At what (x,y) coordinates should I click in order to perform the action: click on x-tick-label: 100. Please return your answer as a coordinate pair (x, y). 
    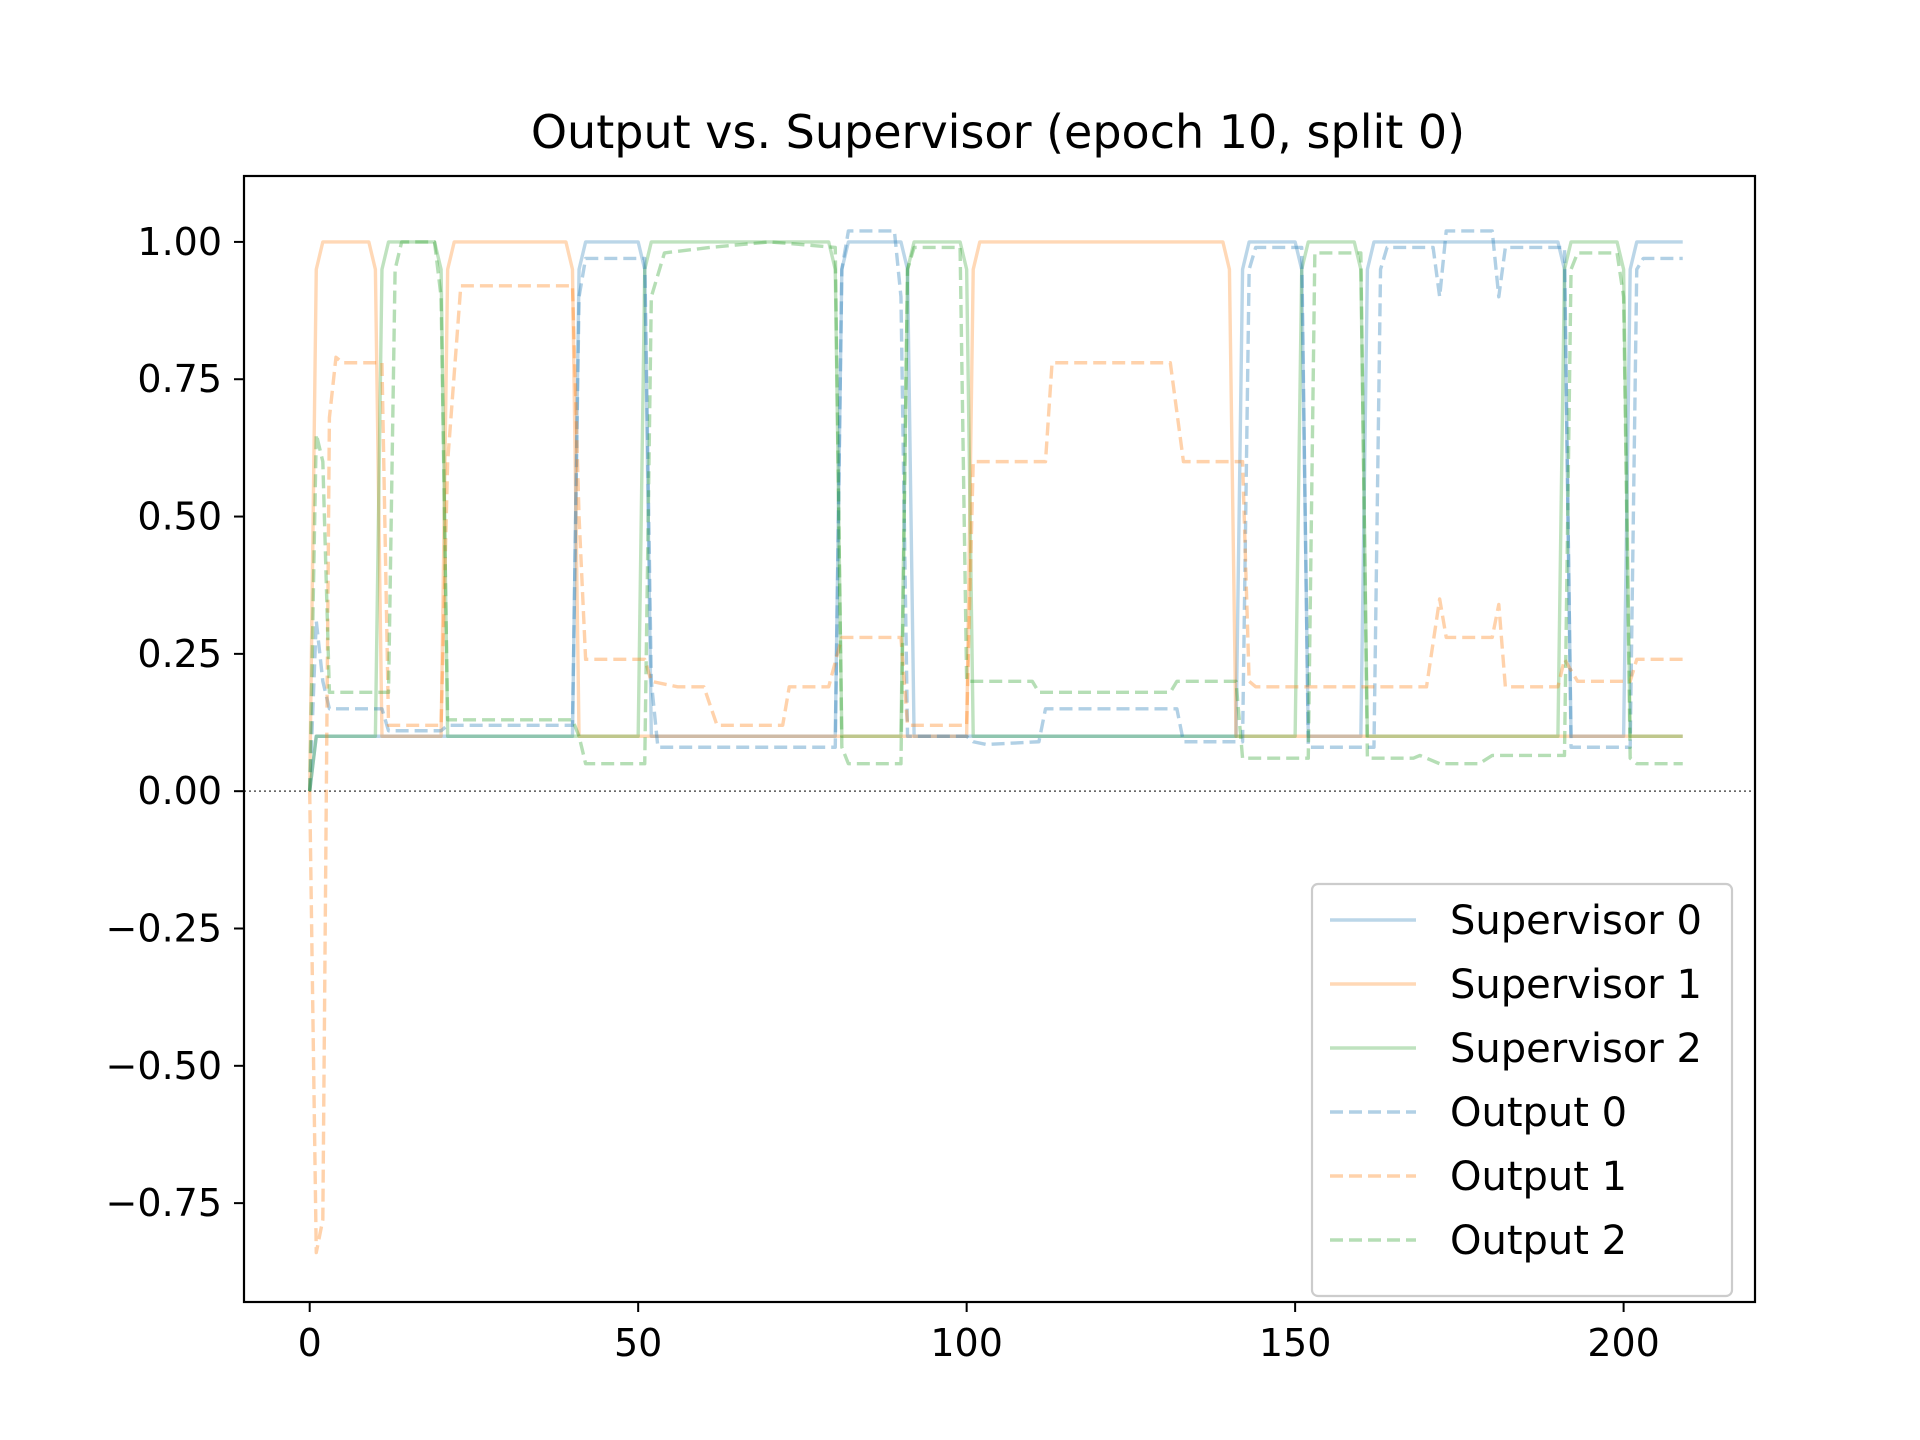
    Looking at the image, I should click on (966, 1343).